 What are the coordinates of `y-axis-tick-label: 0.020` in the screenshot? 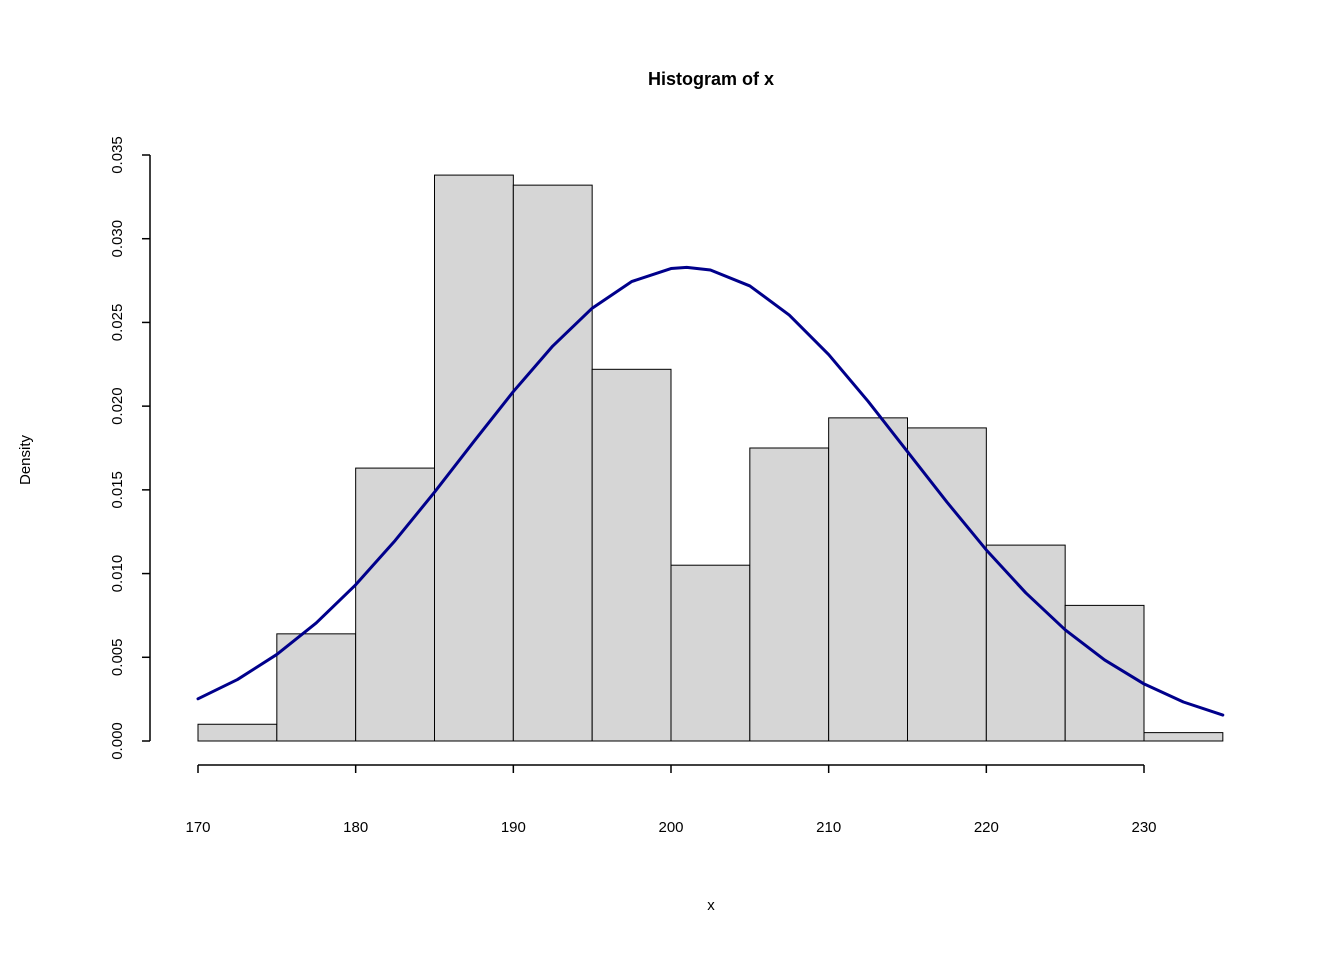 It's located at (117, 406).